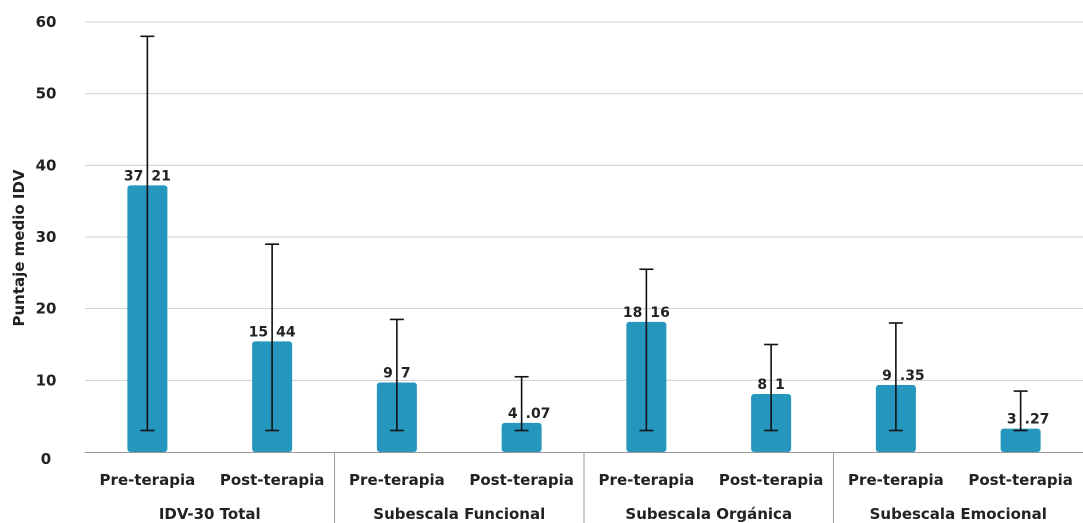 Image resolution: width=1083 pixels, height=523 pixels. What do you see at coordinates (46, 237) in the screenshot?
I see `y-tick-label: 30` at bounding box center [46, 237].